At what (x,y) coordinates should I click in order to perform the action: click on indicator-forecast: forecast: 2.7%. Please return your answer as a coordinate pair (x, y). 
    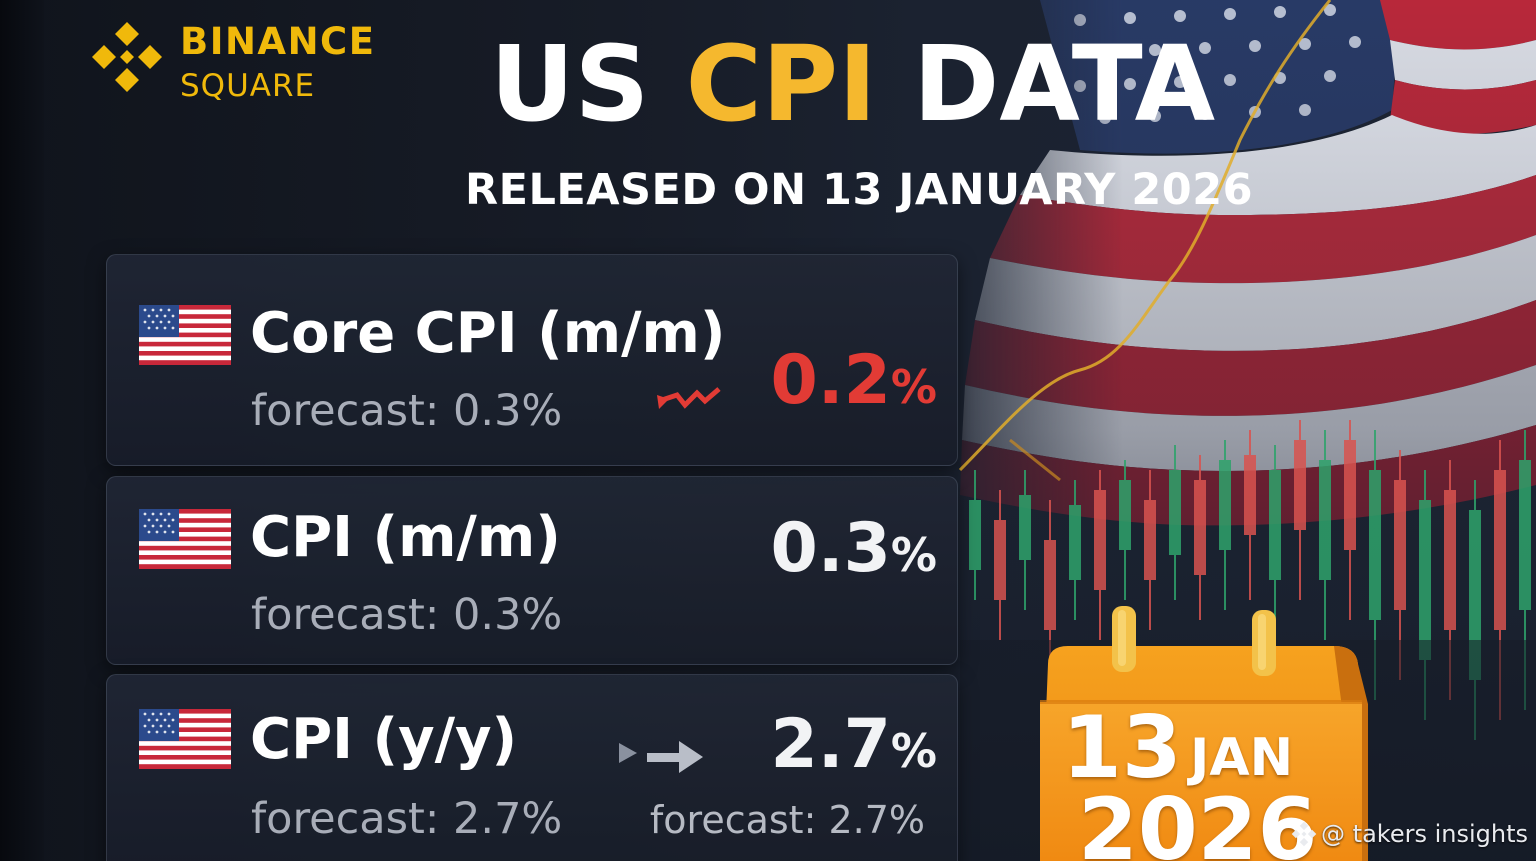
    Looking at the image, I should click on (407, 819).